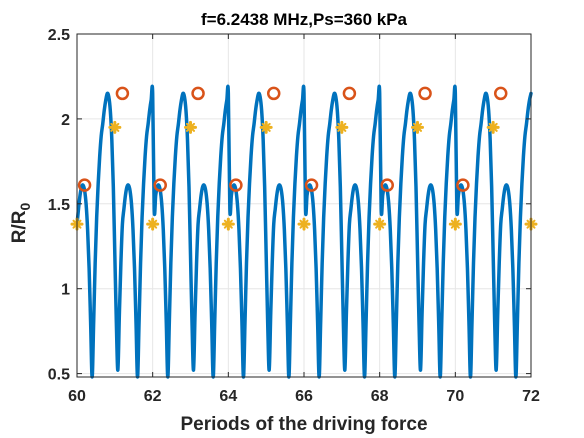 This screenshot has height=438, width=584. What do you see at coordinates (59, 35) in the screenshot?
I see `y-tick-label: 2.5` at bounding box center [59, 35].